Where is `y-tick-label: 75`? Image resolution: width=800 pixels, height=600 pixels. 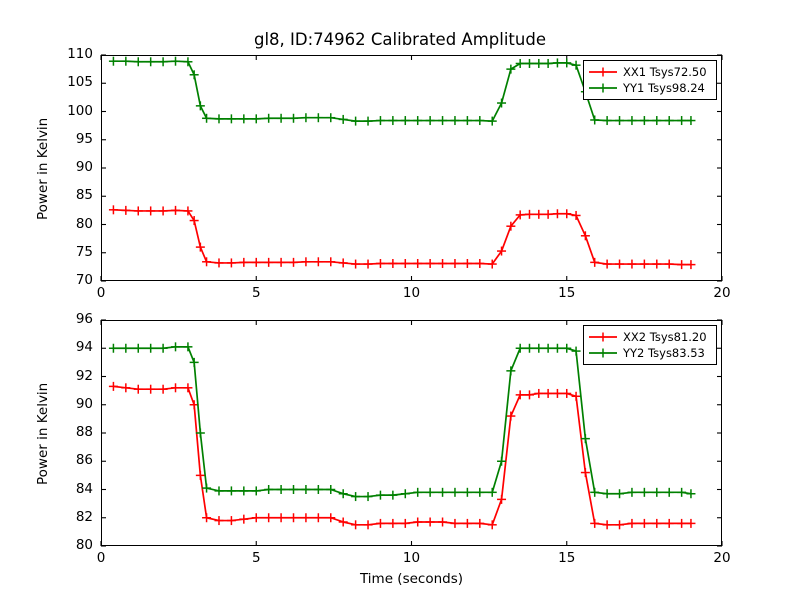 y-tick-label: 75 is located at coordinates (84, 251).